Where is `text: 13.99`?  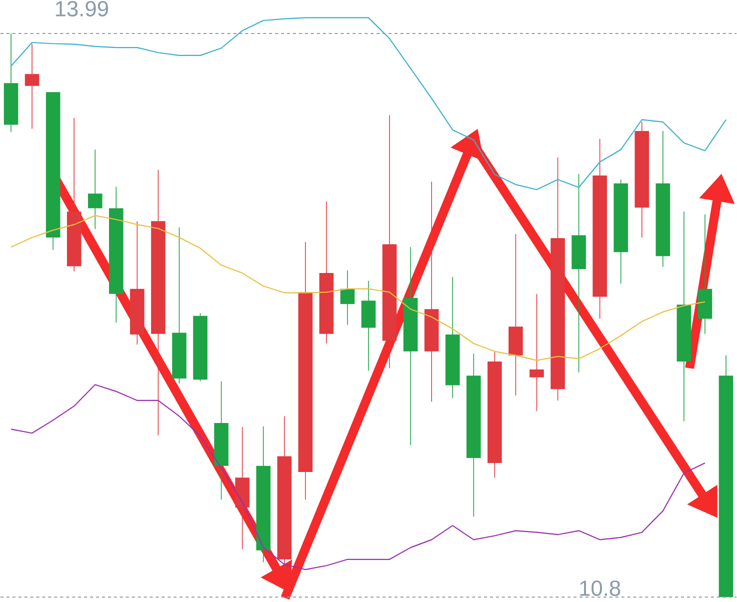
text: 13.99 is located at coordinates (82, 8).